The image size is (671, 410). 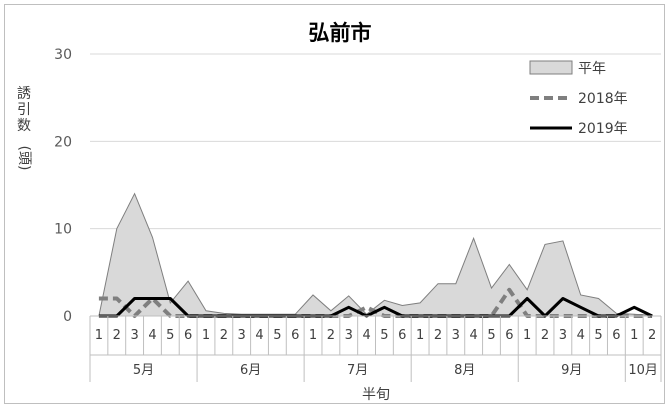 I want to click on y-axis-title: 誘引数 (頭), so click(x=24, y=128).